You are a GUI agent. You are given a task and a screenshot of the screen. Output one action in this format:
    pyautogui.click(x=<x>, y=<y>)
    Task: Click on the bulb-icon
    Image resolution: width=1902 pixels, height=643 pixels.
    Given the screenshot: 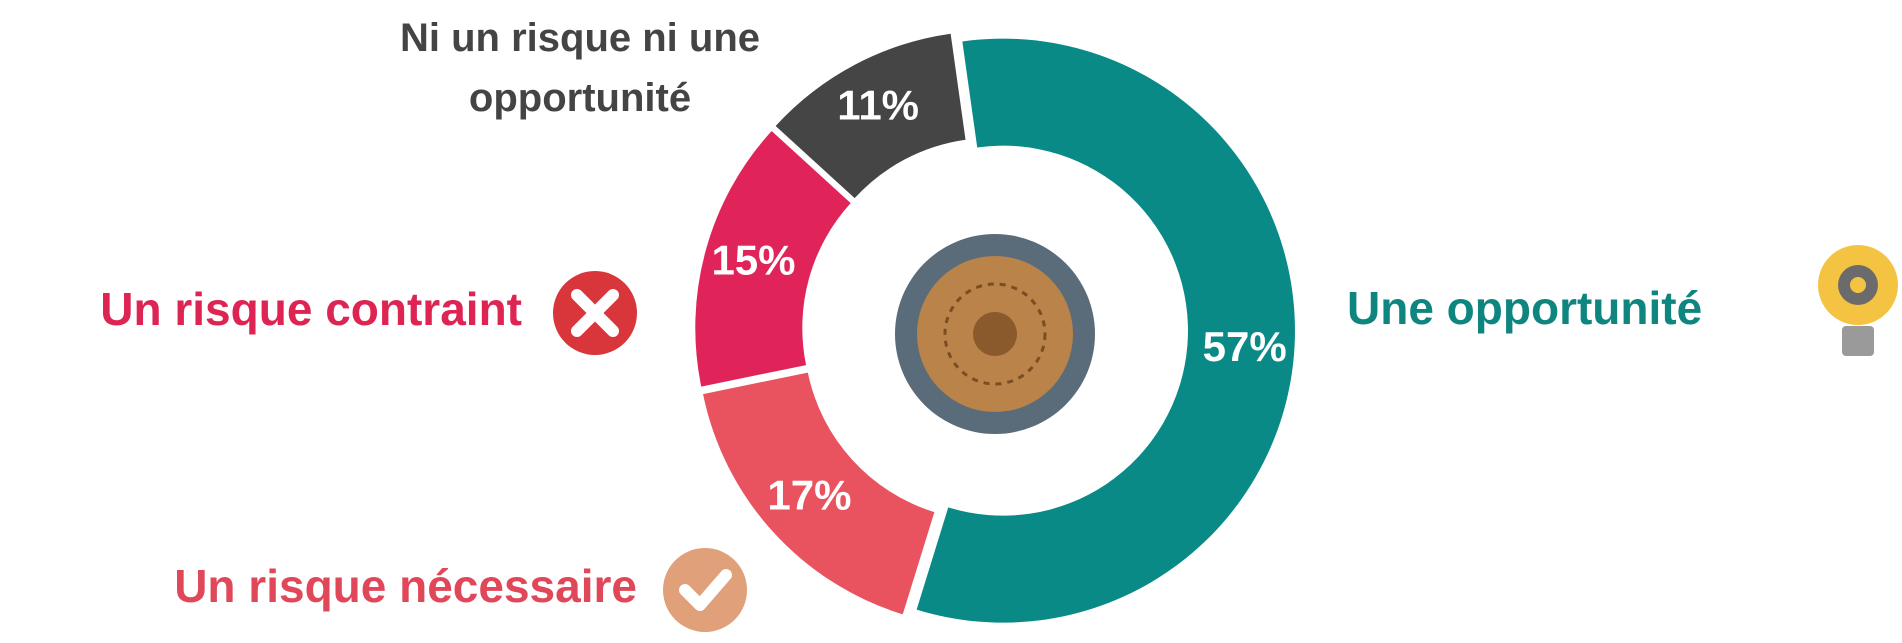 What is the action you would take?
    pyautogui.click(x=1858, y=300)
    